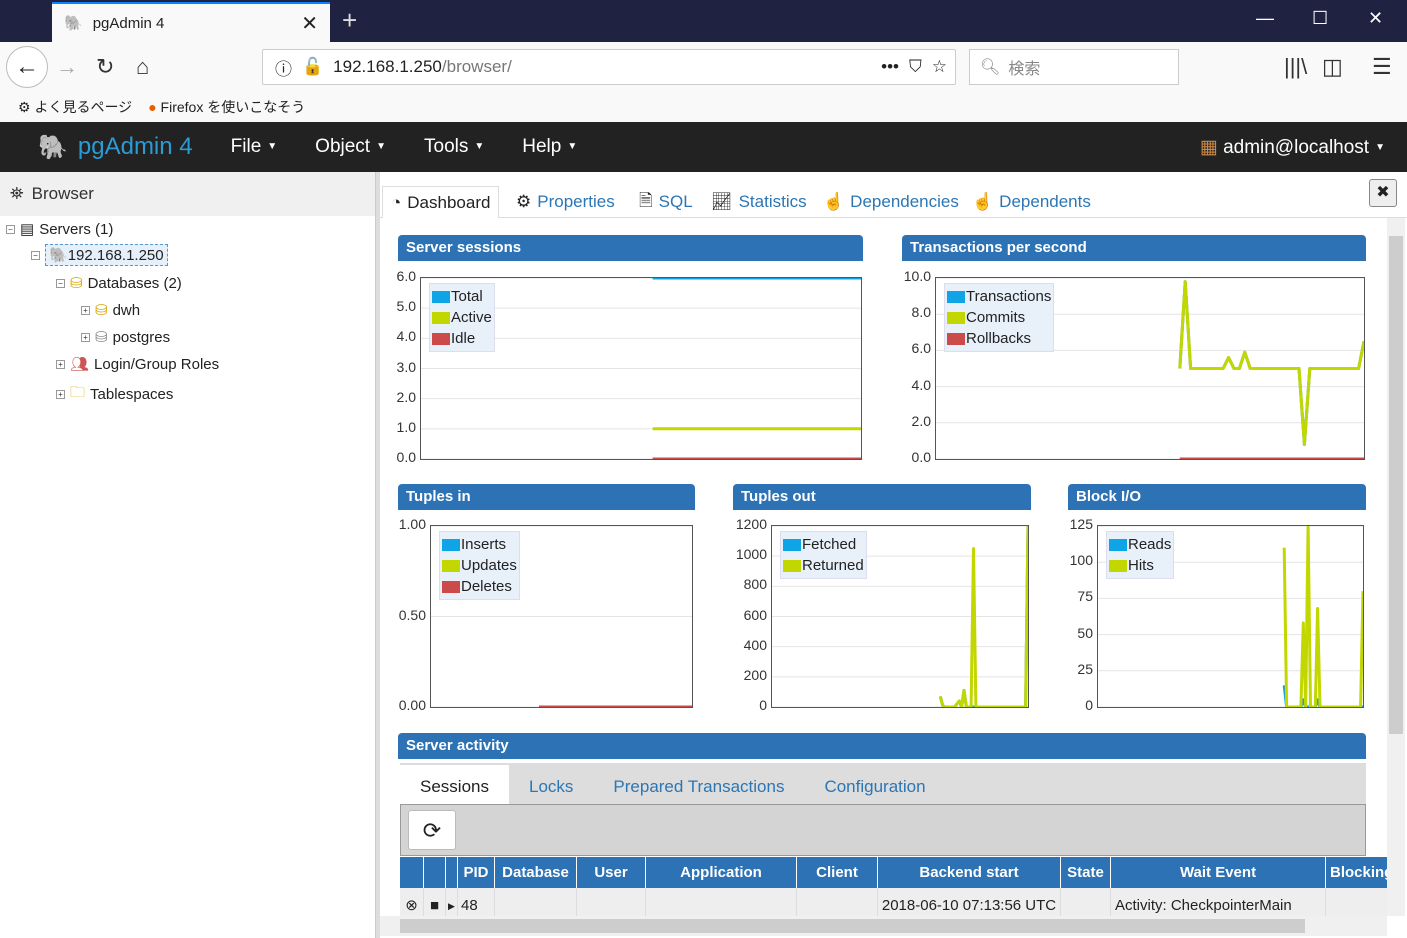 This screenshot has height=938, width=1407. I want to click on firefox-icon: ●, so click(152, 107).